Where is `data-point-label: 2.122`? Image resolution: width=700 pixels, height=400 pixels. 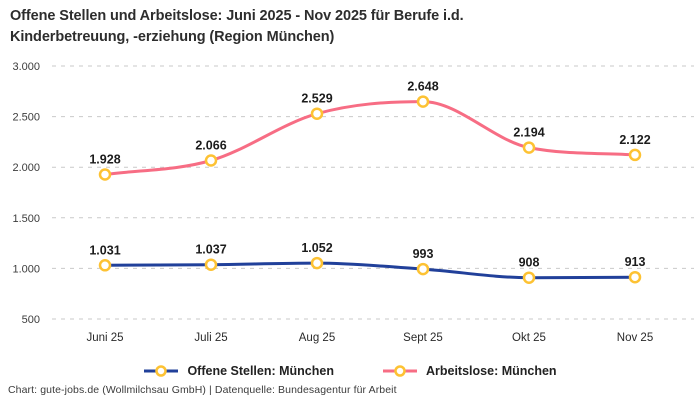
data-point-label: 2.122 is located at coordinates (634, 140).